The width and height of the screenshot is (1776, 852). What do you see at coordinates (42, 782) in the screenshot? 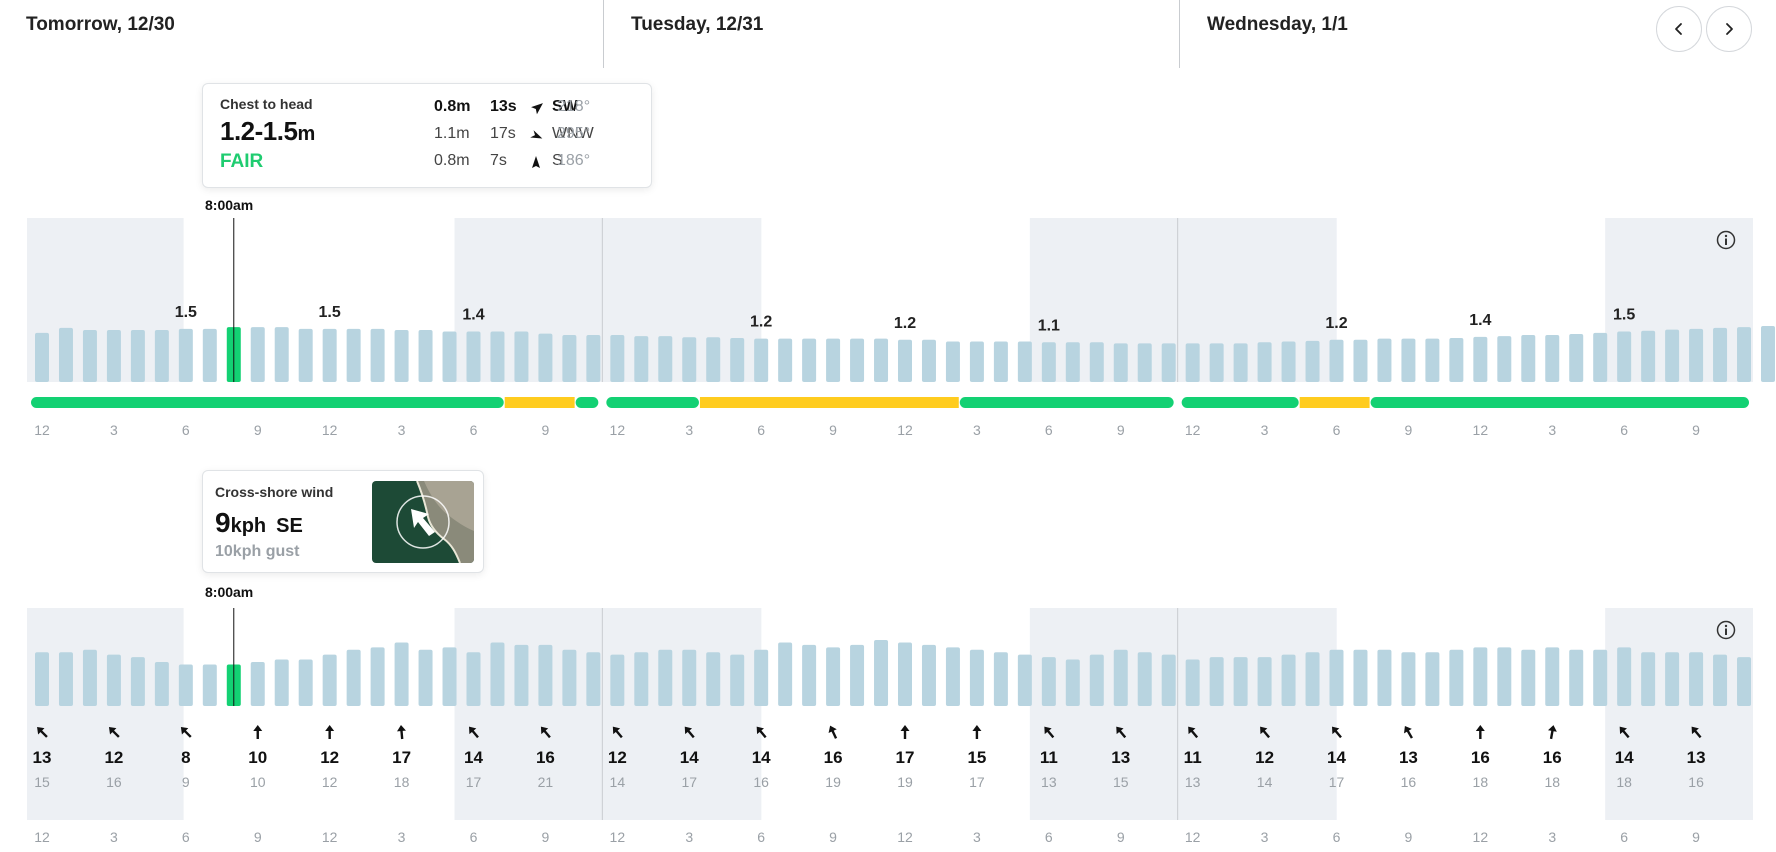
I see `wind-gust-label: 15` at bounding box center [42, 782].